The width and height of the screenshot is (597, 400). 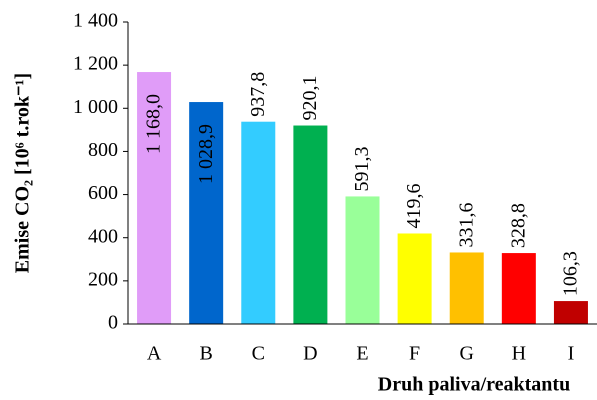 What do you see at coordinates (95, 107) in the screenshot?
I see `y-tick-label: 1 000` at bounding box center [95, 107].